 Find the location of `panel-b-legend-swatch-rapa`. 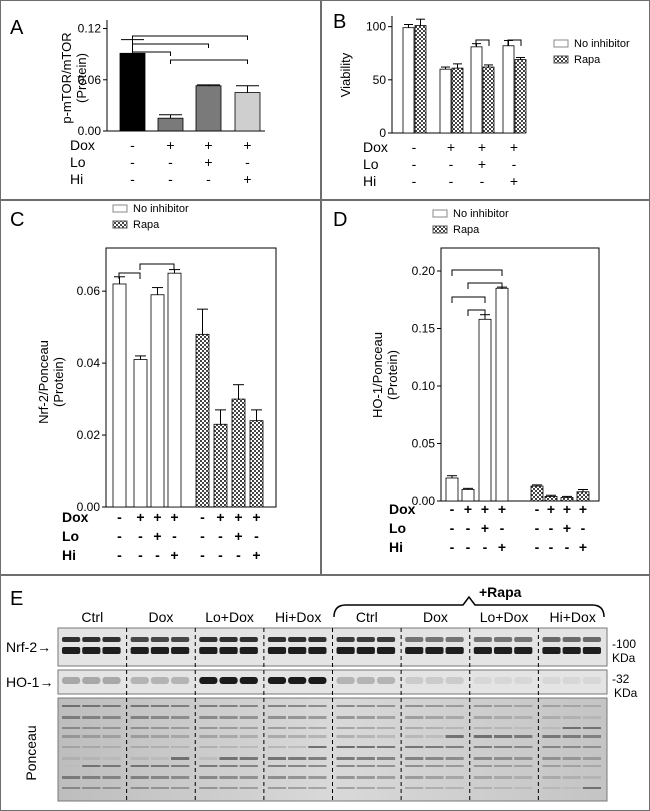

panel-b-legend-swatch-rapa is located at coordinates (561, 59).